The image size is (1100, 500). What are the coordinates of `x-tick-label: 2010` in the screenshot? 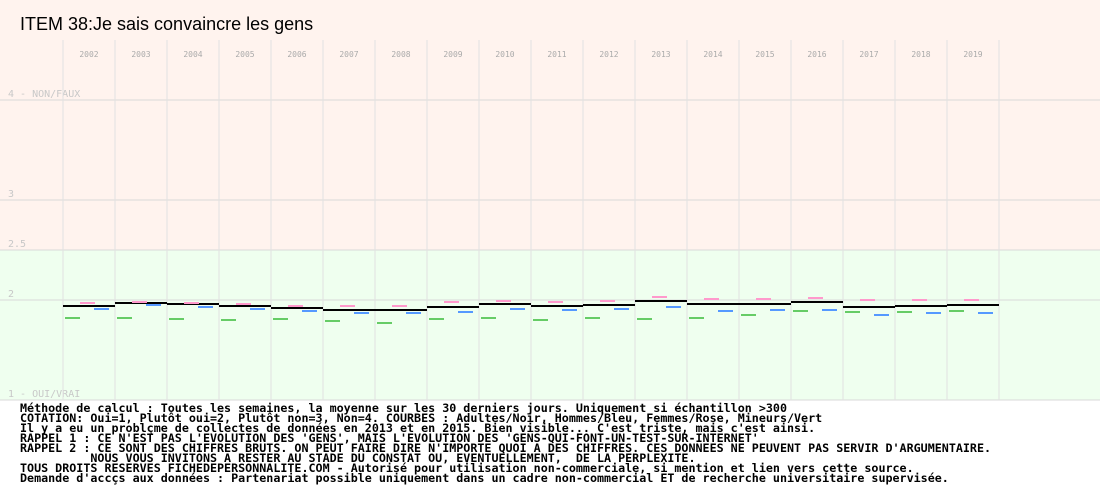 It's located at (504, 54).